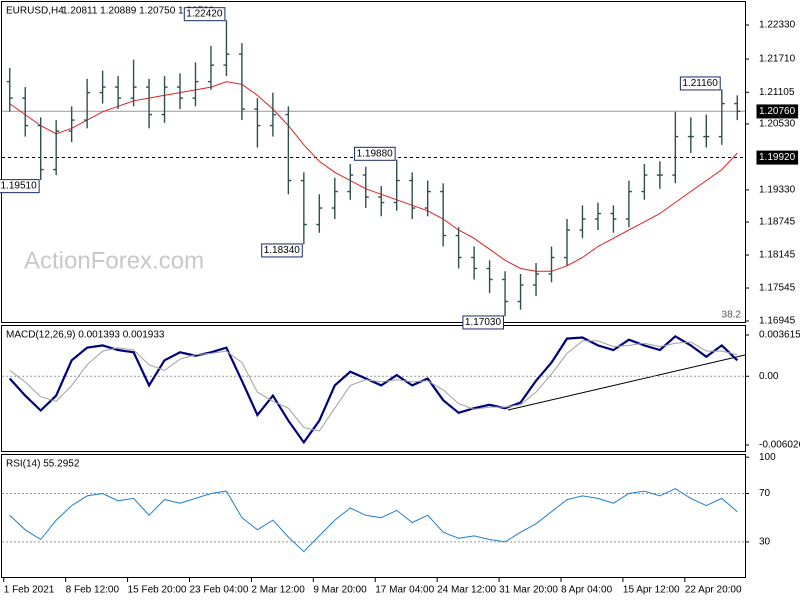 The height and width of the screenshot is (600, 800). I want to click on x-tick-label: 22 Apr 20:00, so click(713, 590).